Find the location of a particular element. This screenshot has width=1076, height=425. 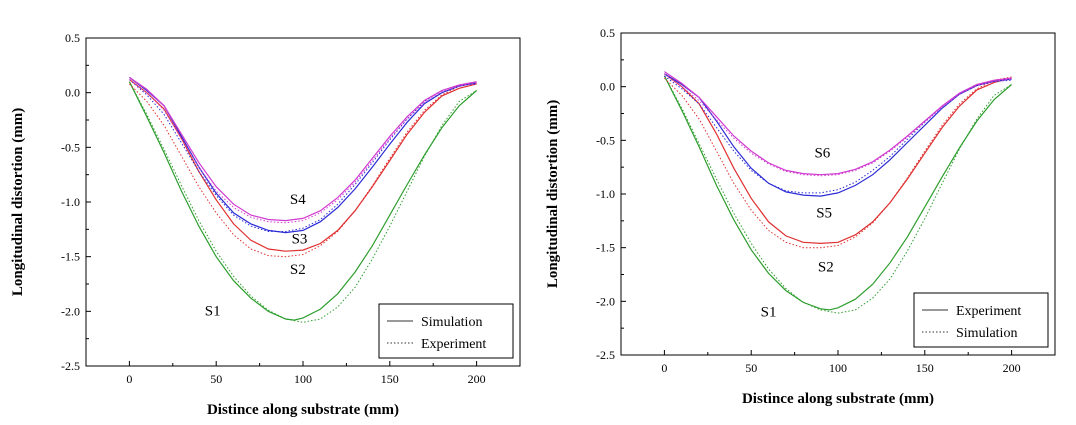

annotation-s6: S6 is located at coordinates (822, 154).